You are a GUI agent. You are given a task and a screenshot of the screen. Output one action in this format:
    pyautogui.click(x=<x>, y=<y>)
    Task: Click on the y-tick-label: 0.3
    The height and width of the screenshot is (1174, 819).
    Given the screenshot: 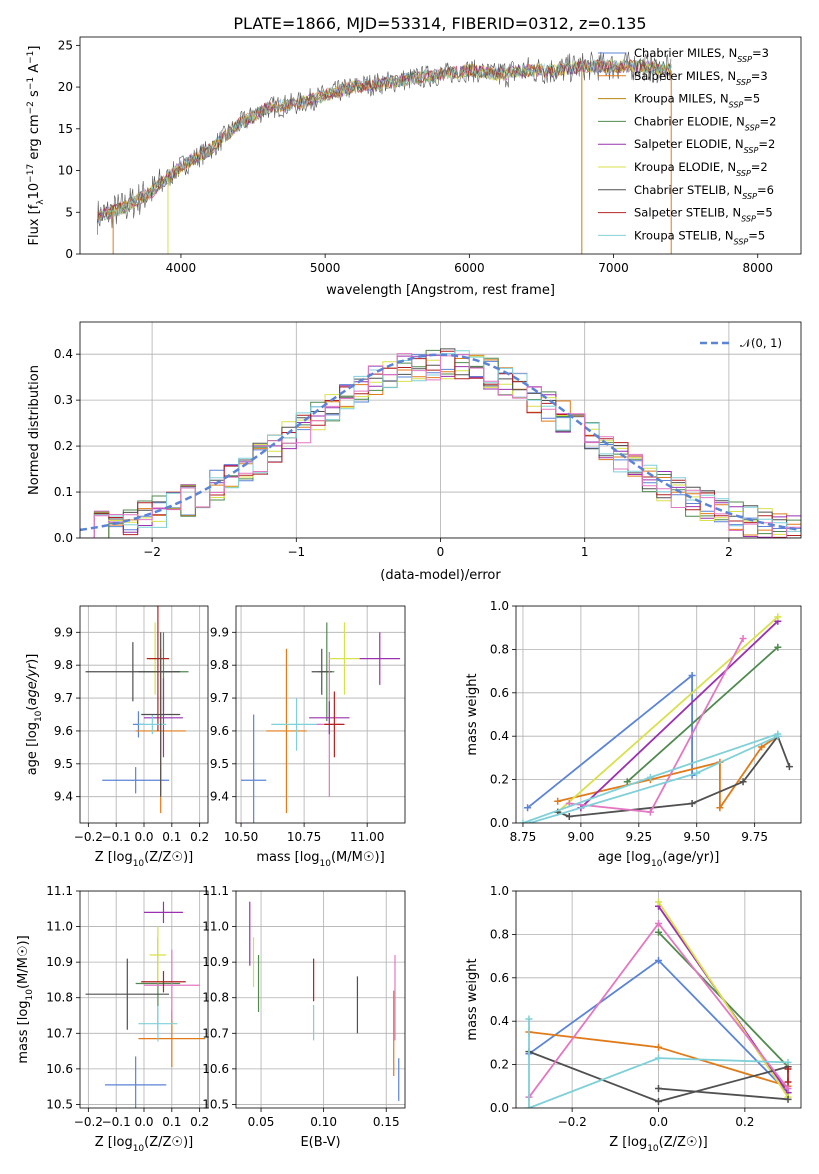 What is the action you would take?
    pyautogui.click(x=63, y=400)
    